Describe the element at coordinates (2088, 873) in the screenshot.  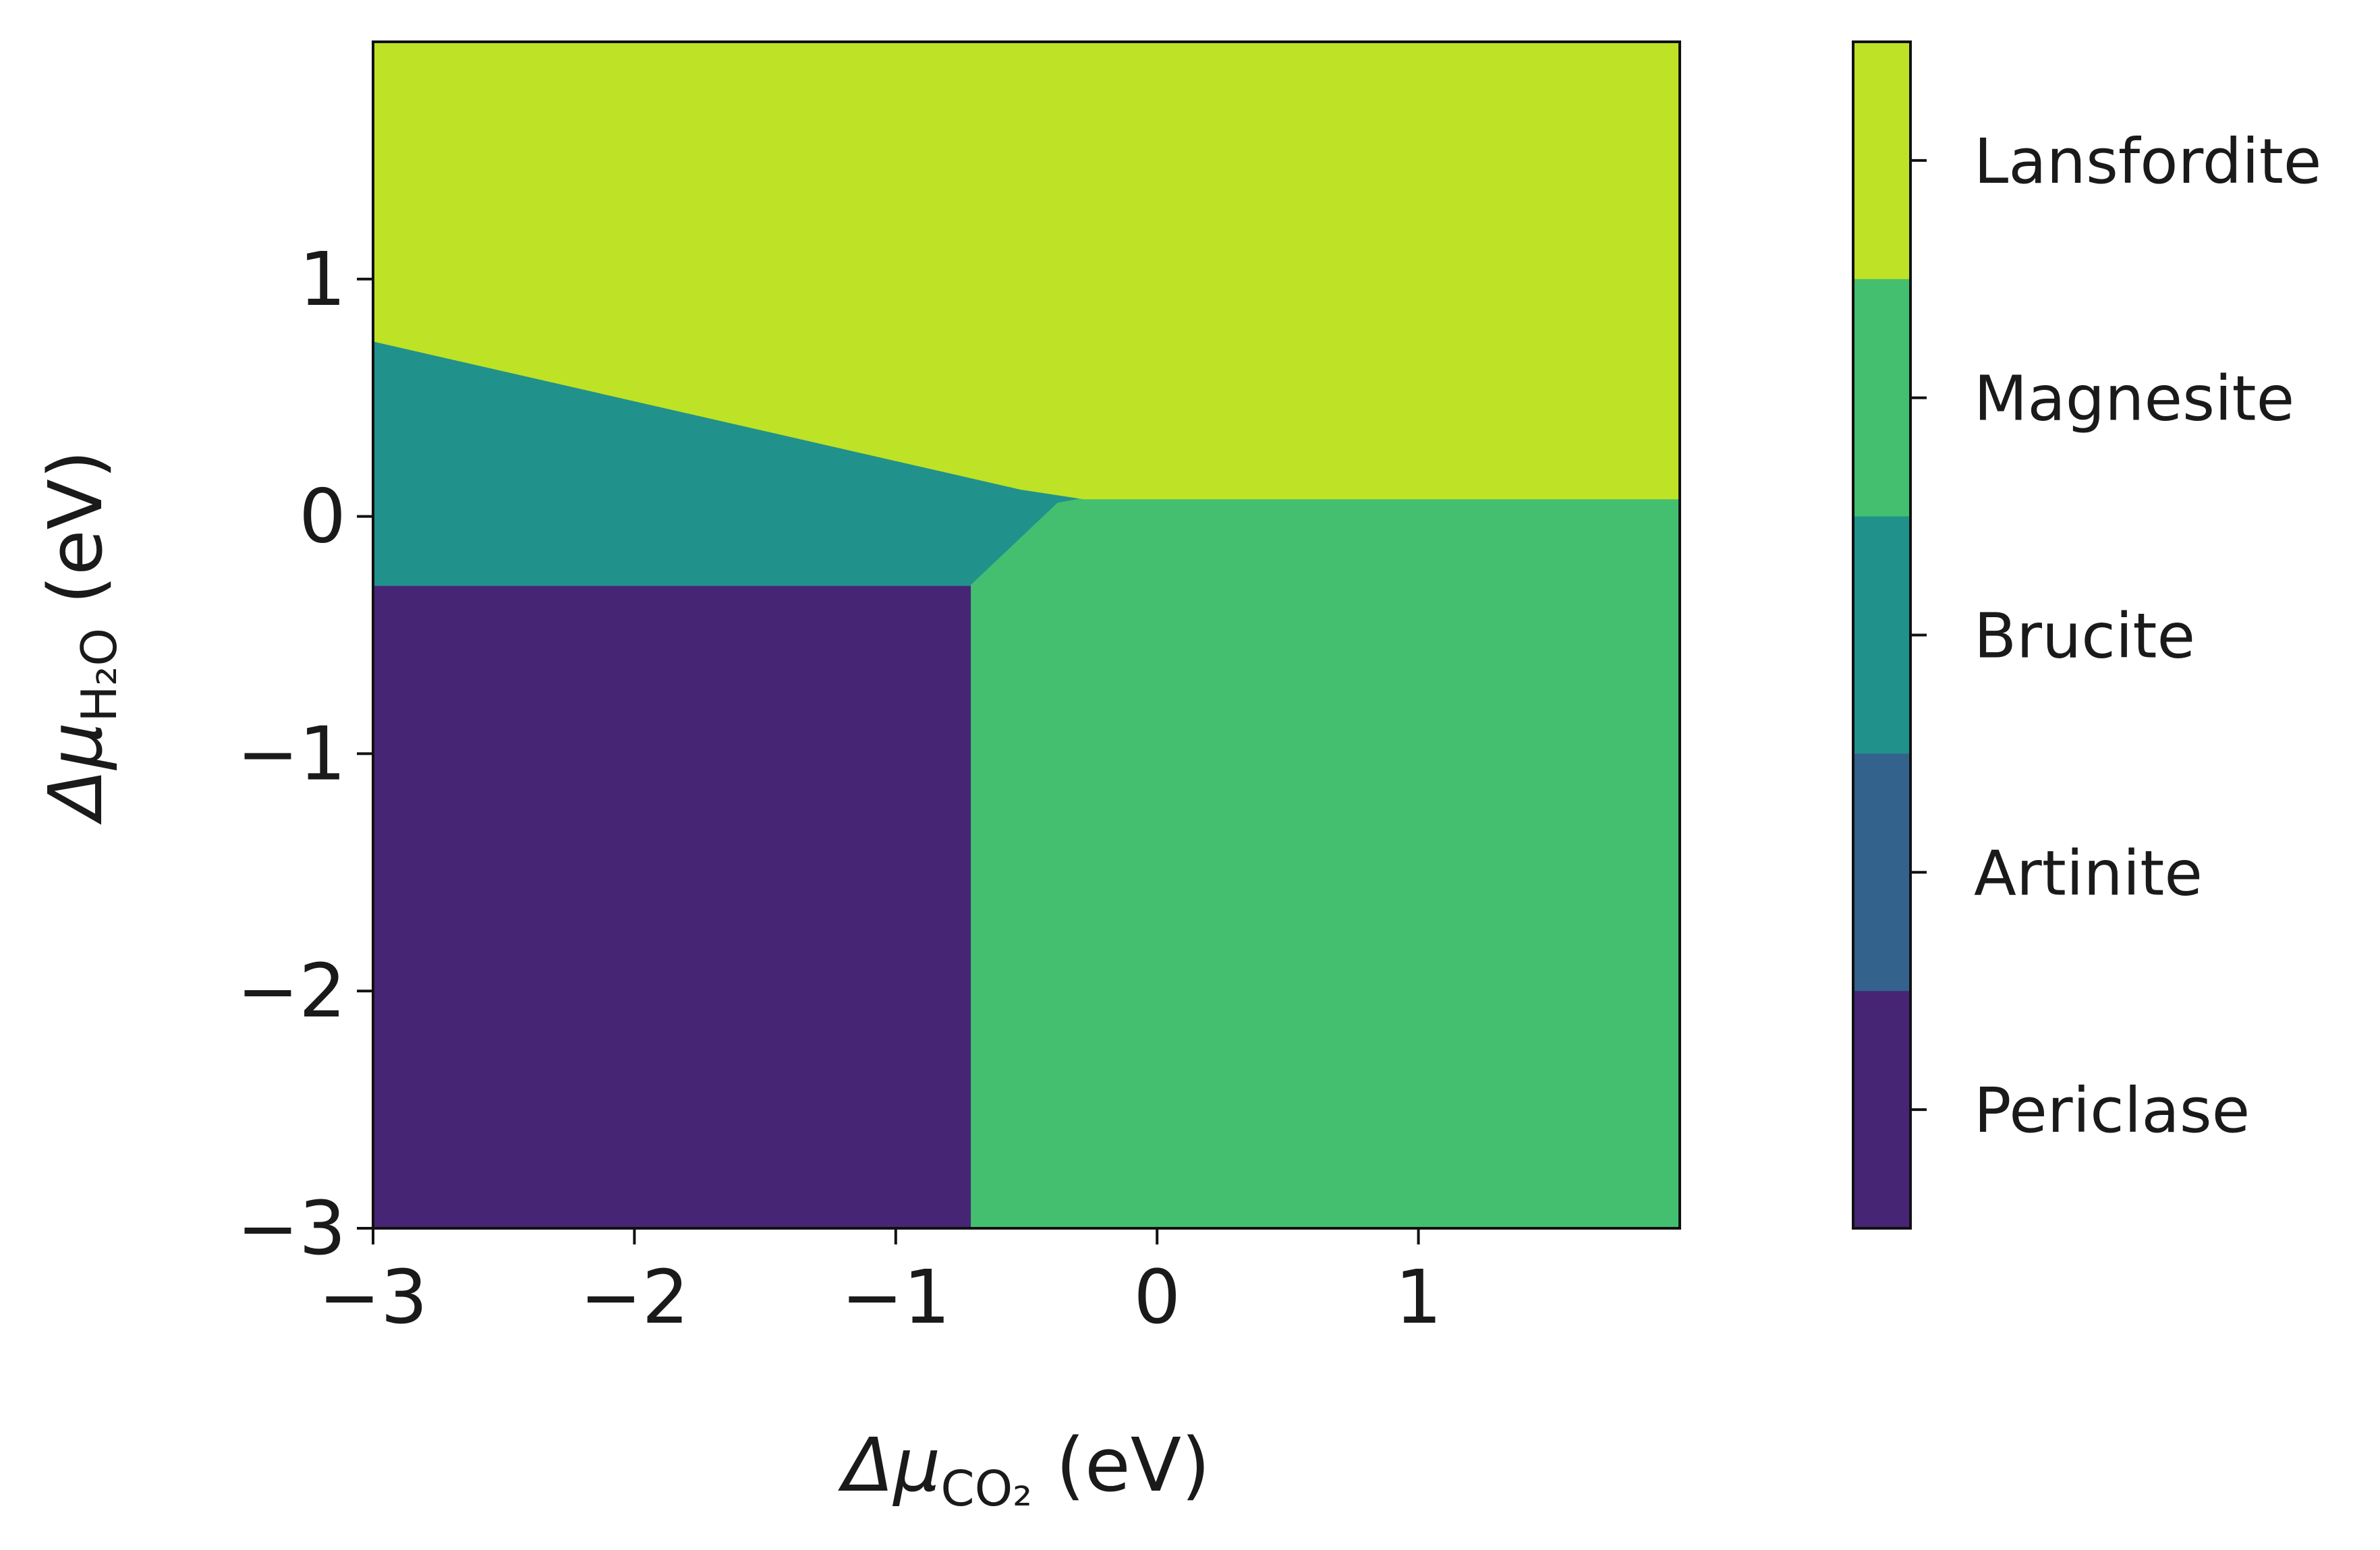
I see `legend-label-artinite: Artinite` at that location.